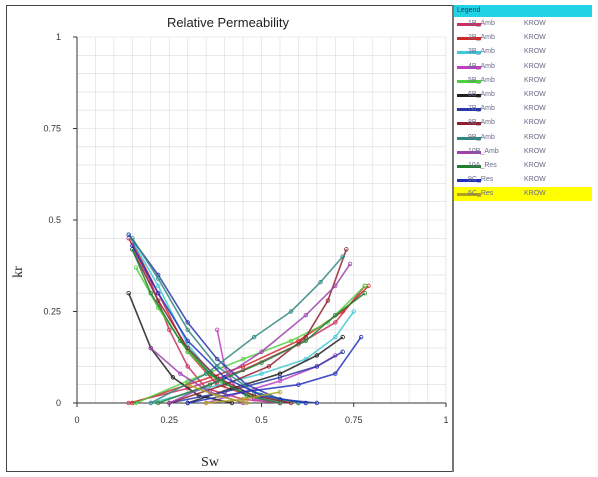  What do you see at coordinates (523, 123) in the screenshot?
I see `legend-item: 8B_Amb KROW` at bounding box center [523, 123].